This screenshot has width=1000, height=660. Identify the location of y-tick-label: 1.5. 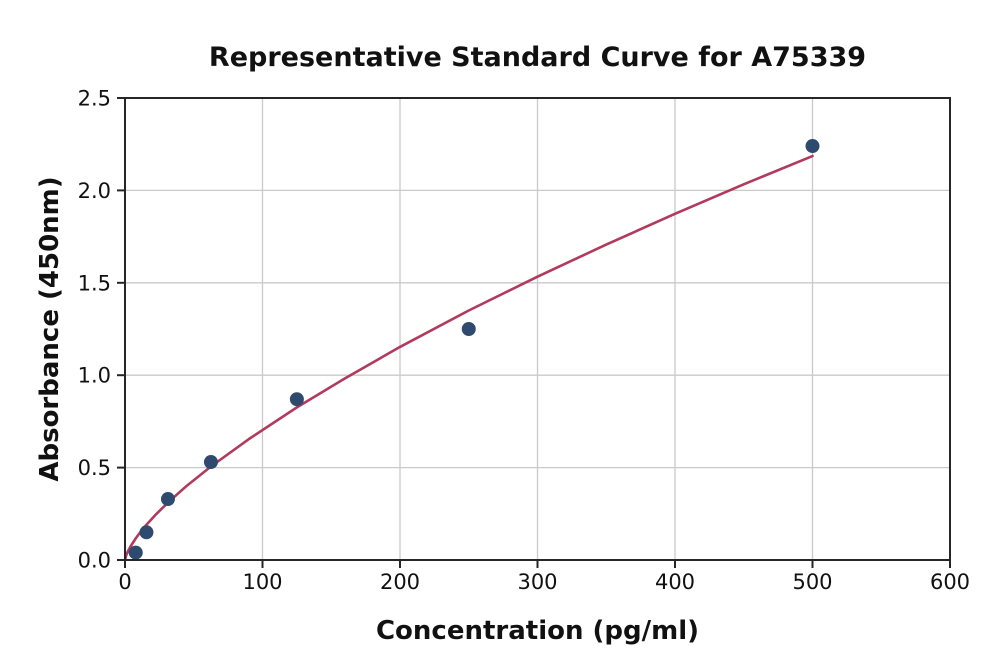
(94, 283).